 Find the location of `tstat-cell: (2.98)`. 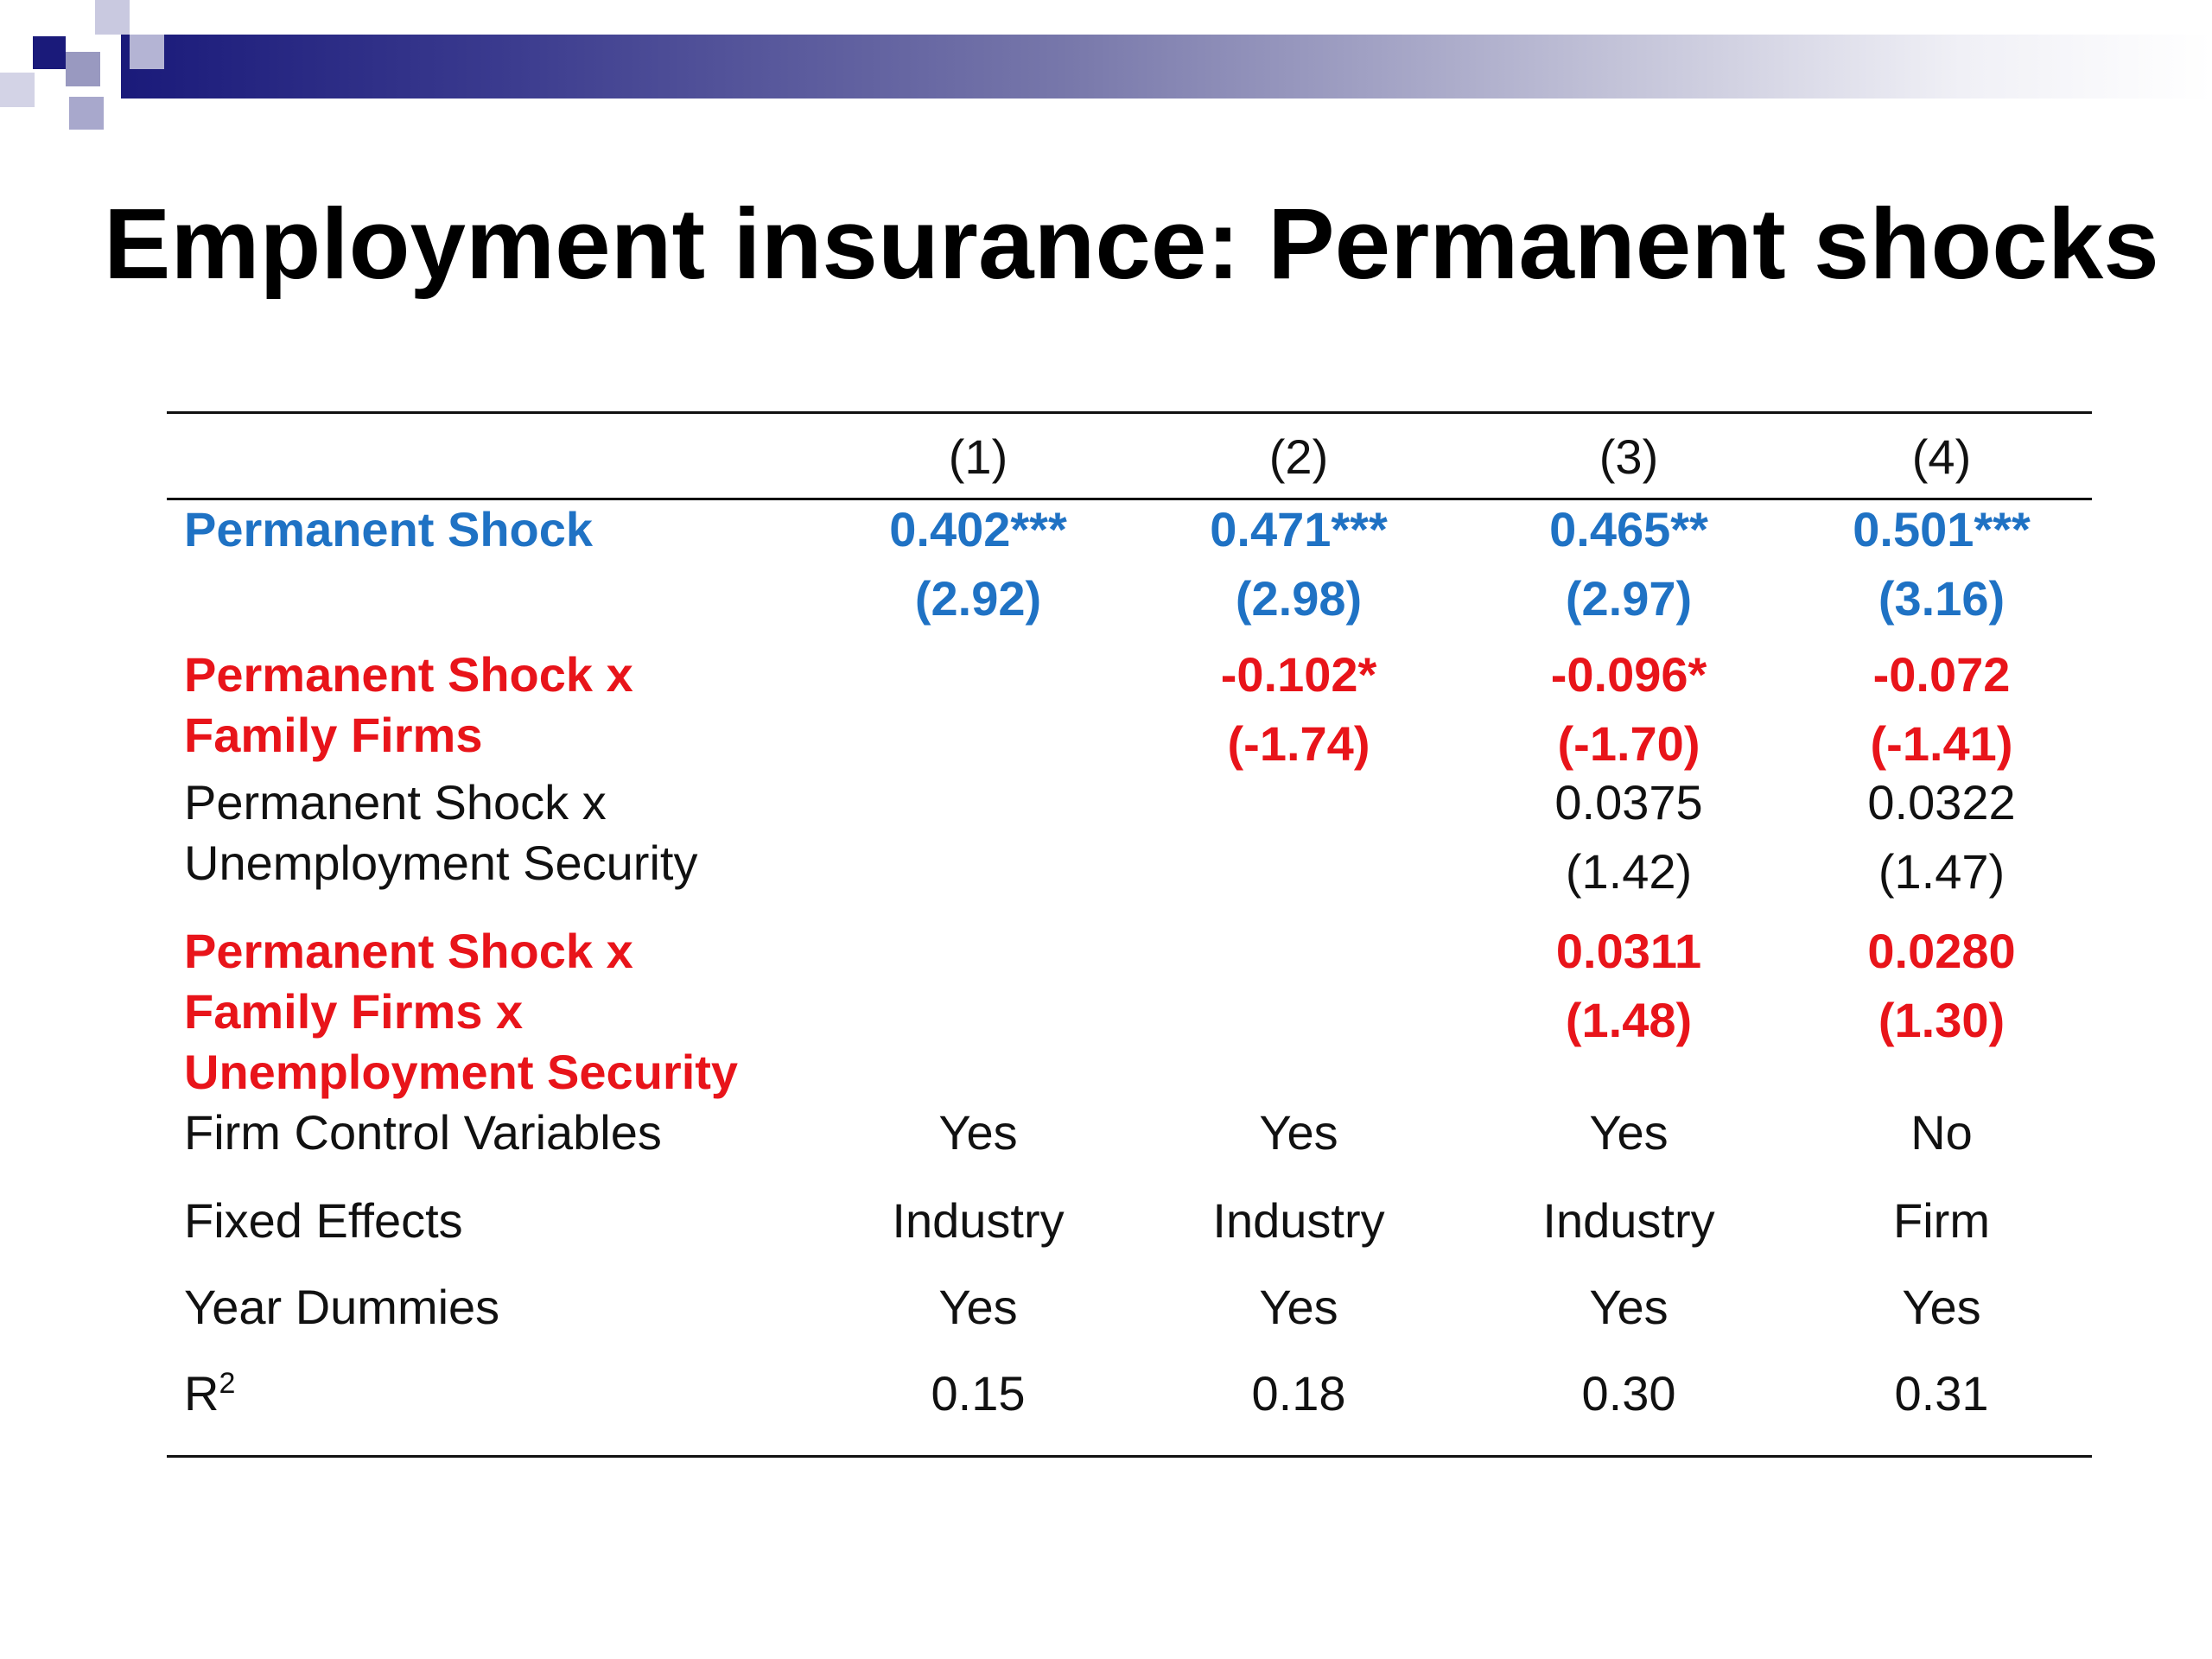

tstat-cell: (2.98) is located at coordinates (1299, 598).